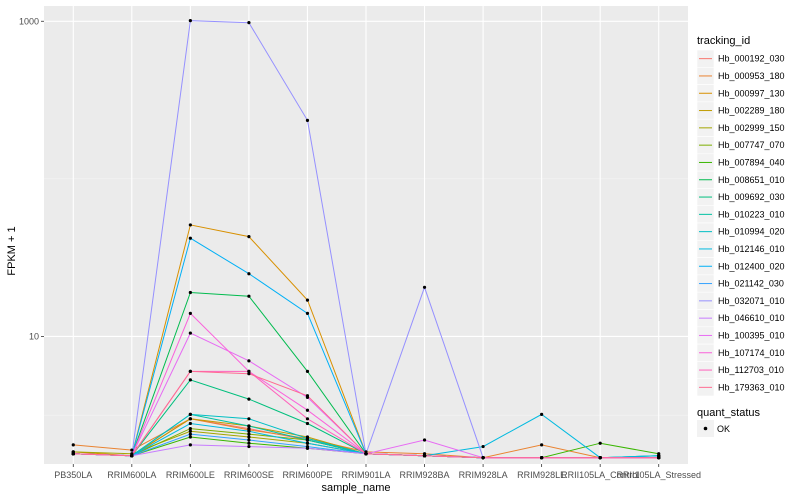  I want to click on shape-legend-title: quant_status, so click(728, 413).